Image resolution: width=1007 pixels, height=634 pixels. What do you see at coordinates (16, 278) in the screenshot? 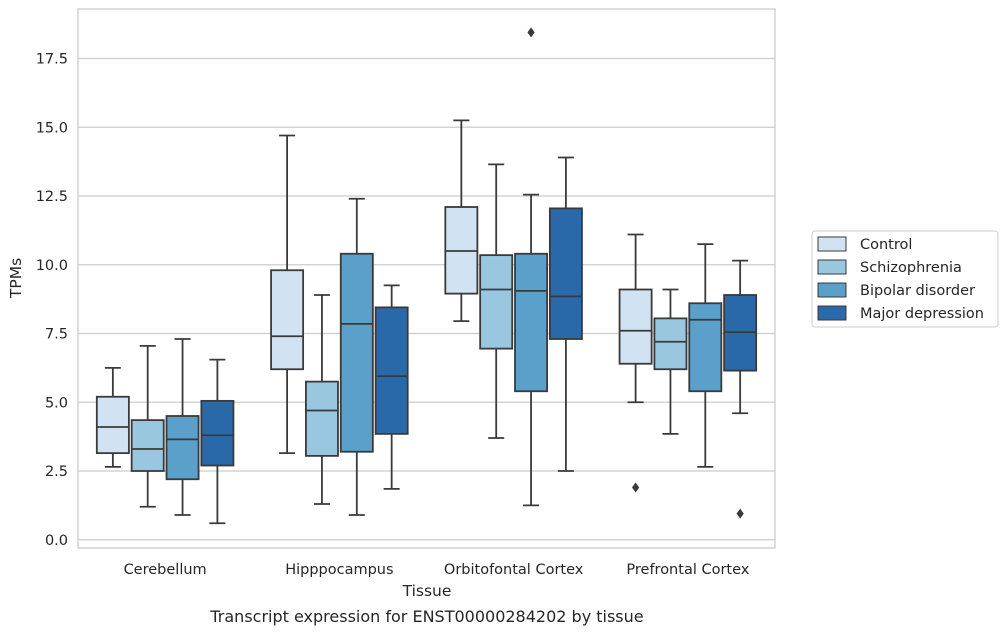
I see `y-axis-label: TPMs` at bounding box center [16, 278].